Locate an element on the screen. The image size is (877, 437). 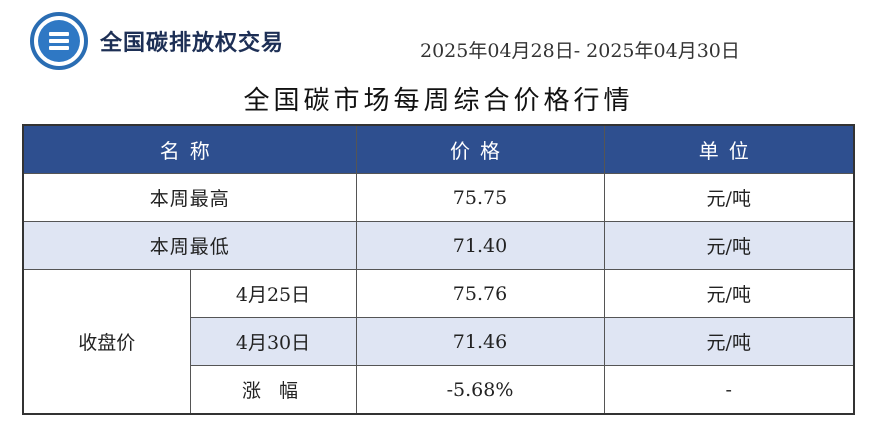
table-row: 涨 幅 -5.68% - is located at coordinates (439, 390).